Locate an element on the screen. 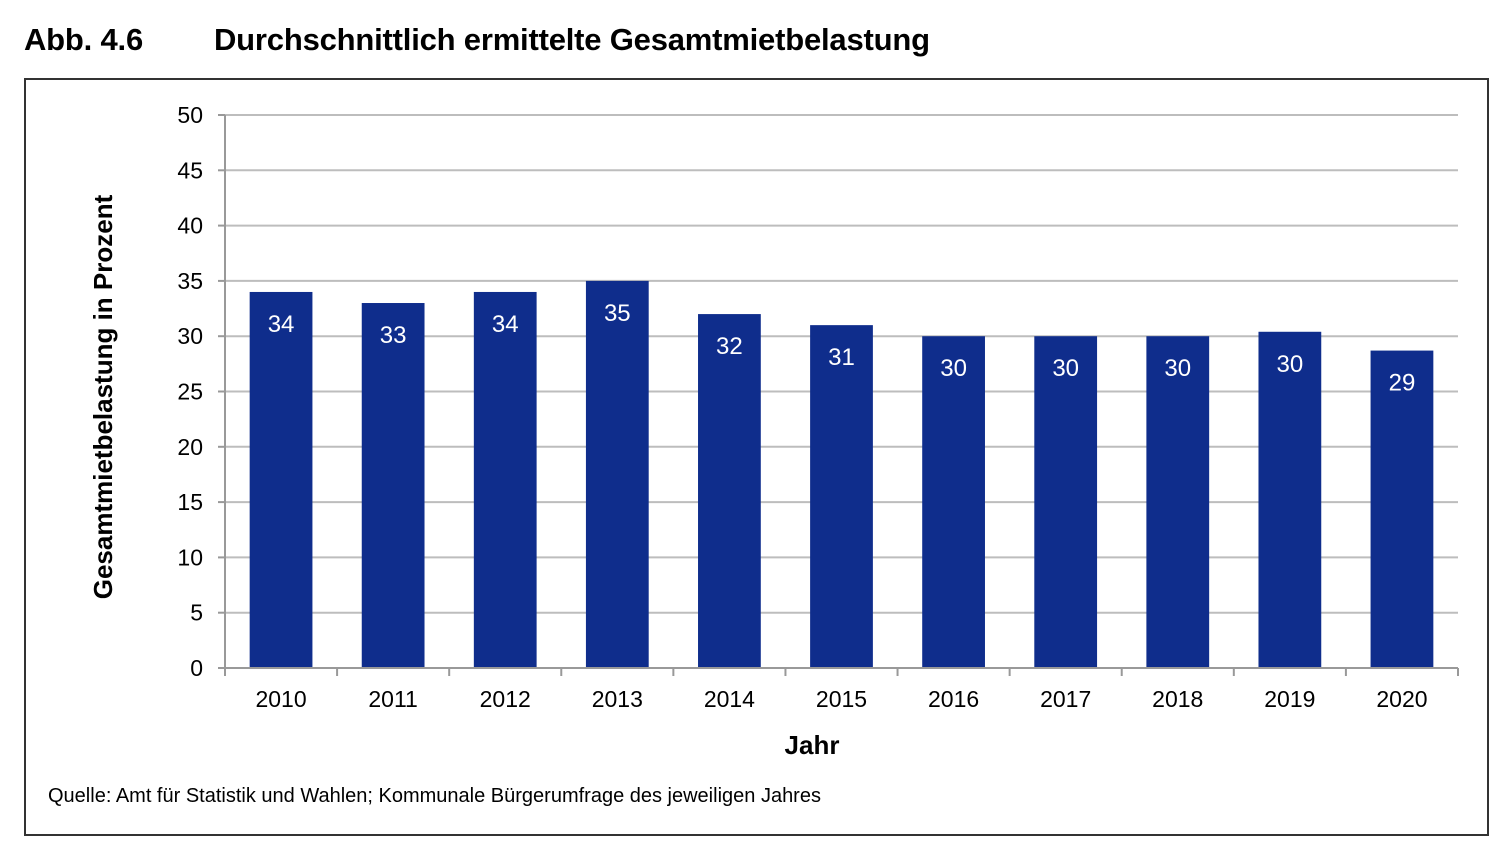 This screenshot has width=1500, height=863. x-tick-label: 2020 is located at coordinates (1401, 699).